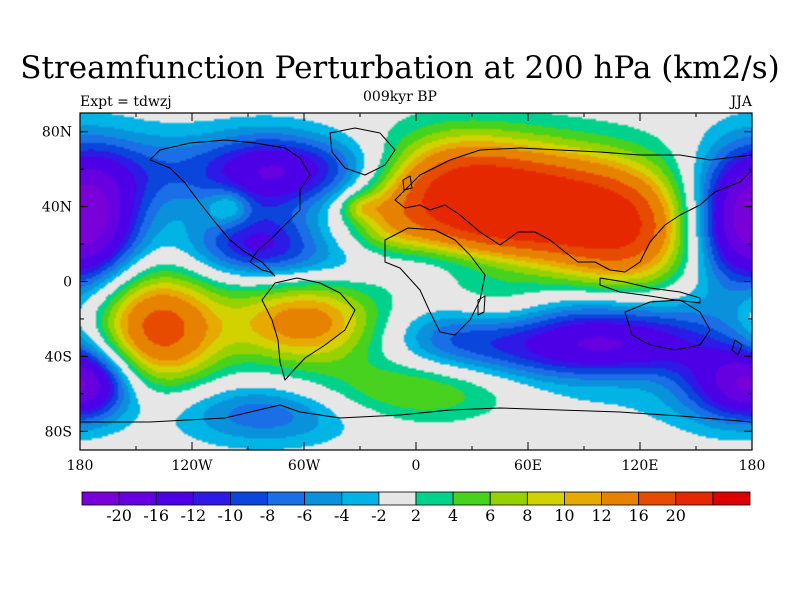 Image resolution: width=800 pixels, height=600 pixels. Describe the element at coordinates (192, 466) in the screenshot. I see `lon-tick-label: 120W` at that location.